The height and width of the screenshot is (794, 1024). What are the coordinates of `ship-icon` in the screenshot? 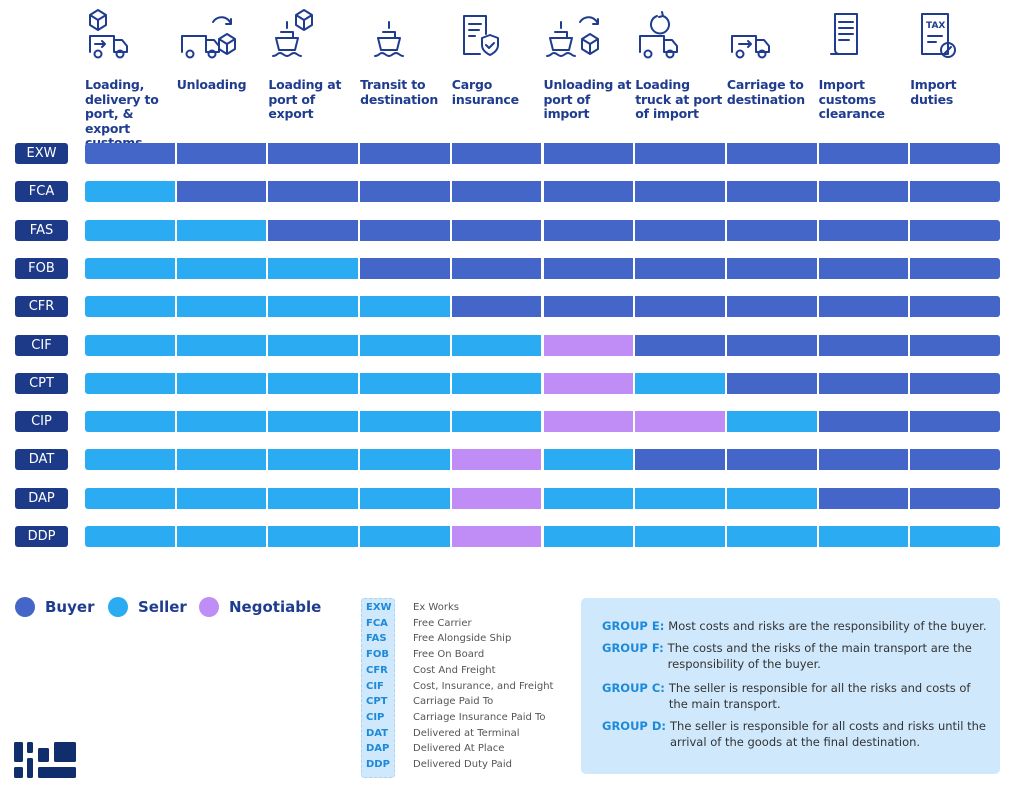 It's located at (389, 39).